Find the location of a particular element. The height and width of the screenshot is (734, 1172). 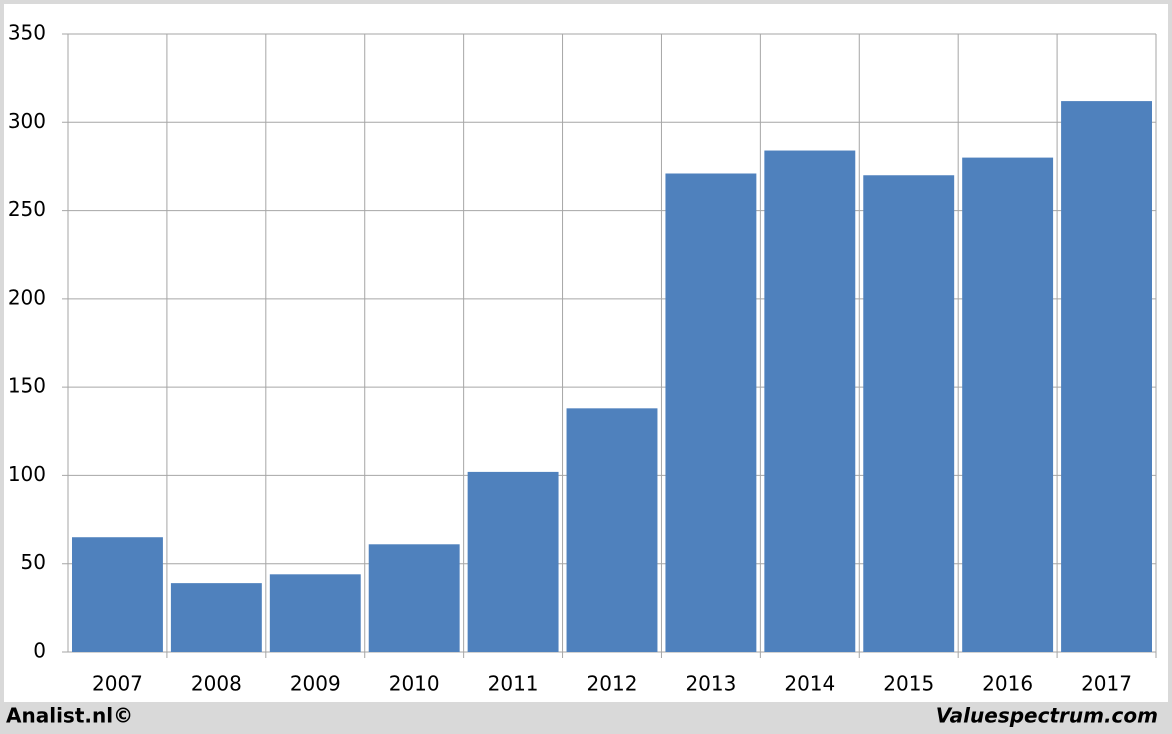

y-tick-label: 50 is located at coordinates (33, 562).